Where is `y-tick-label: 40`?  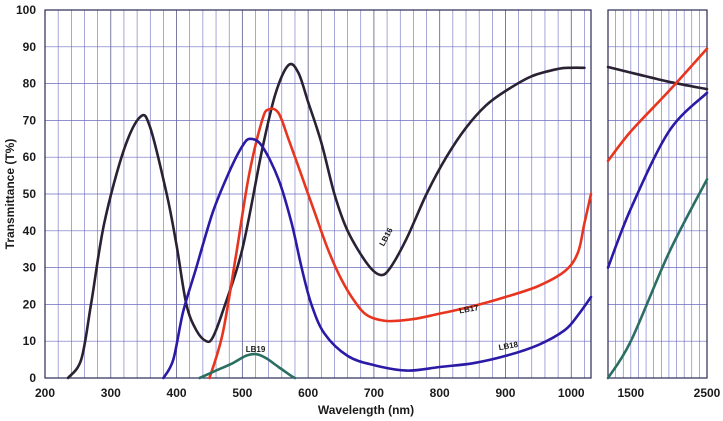
y-tick-label: 40 is located at coordinates (30, 231).